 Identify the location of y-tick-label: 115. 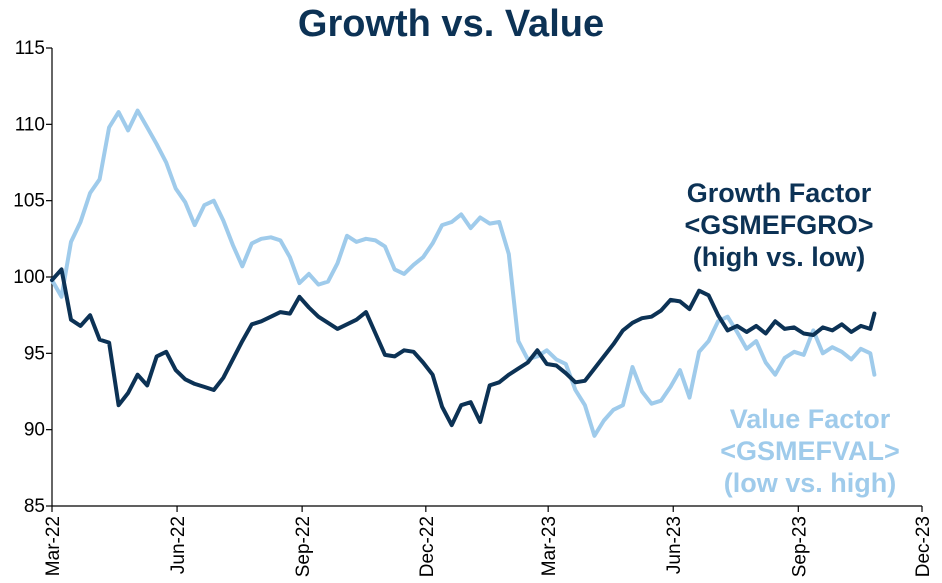
(30, 48).